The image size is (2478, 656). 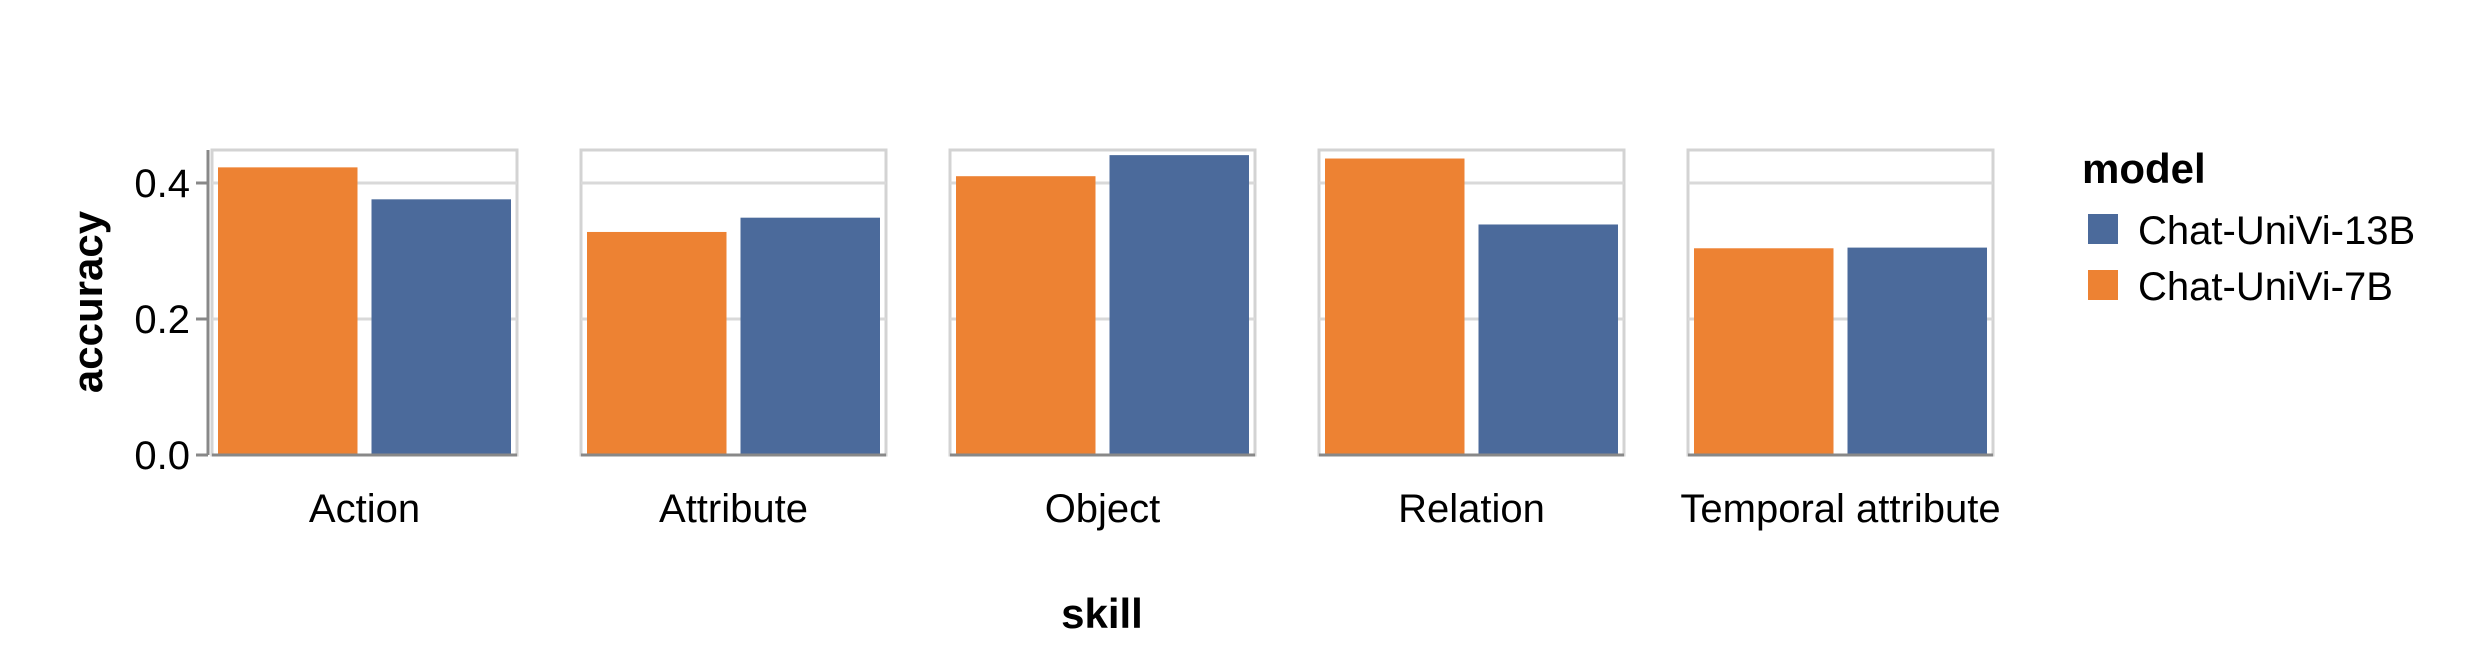 I want to click on x-axis-title: skill, so click(x=1102, y=613).